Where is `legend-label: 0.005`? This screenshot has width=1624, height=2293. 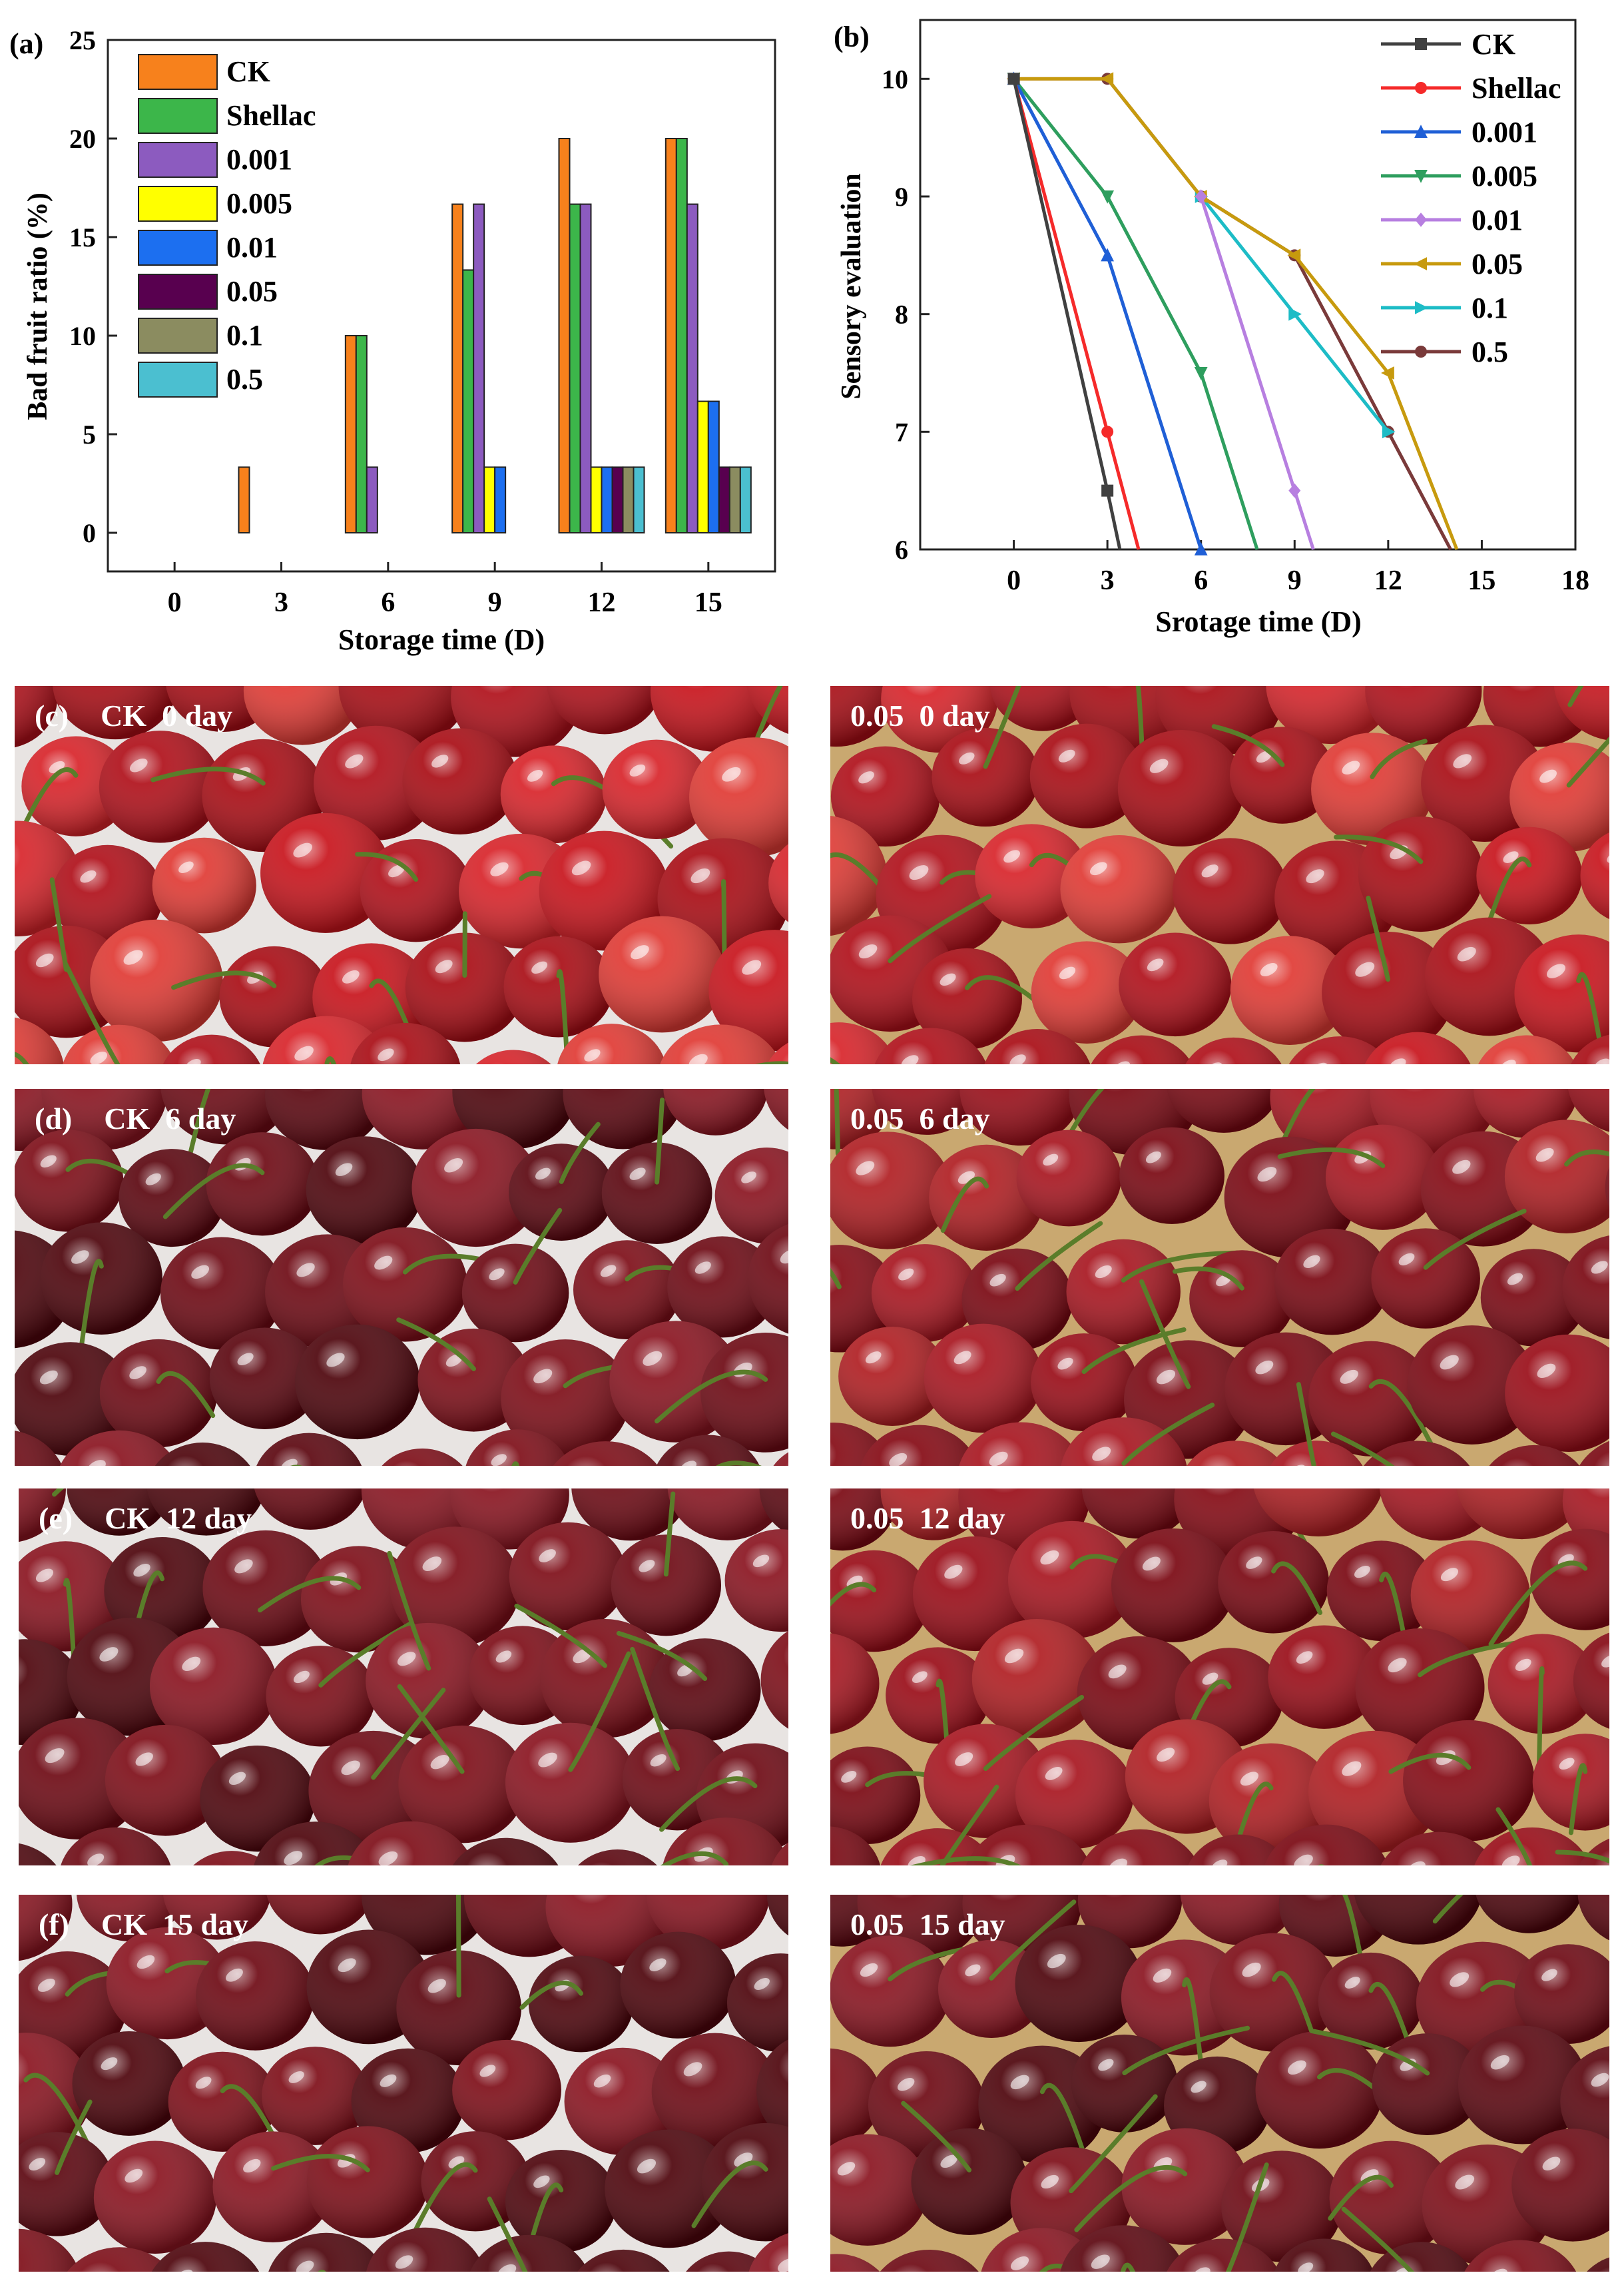 legend-label: 0.005 is located at coordinates (259, 203).